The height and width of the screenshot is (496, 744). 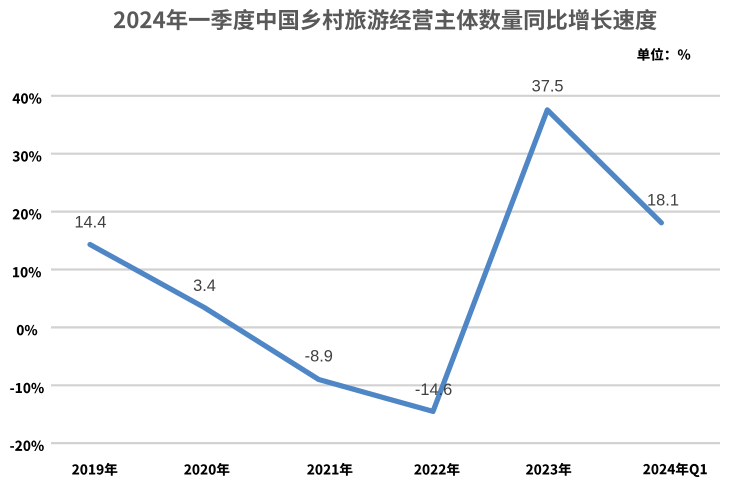 I want to click on svg-text: 3.4, so click(x=204, y=286).